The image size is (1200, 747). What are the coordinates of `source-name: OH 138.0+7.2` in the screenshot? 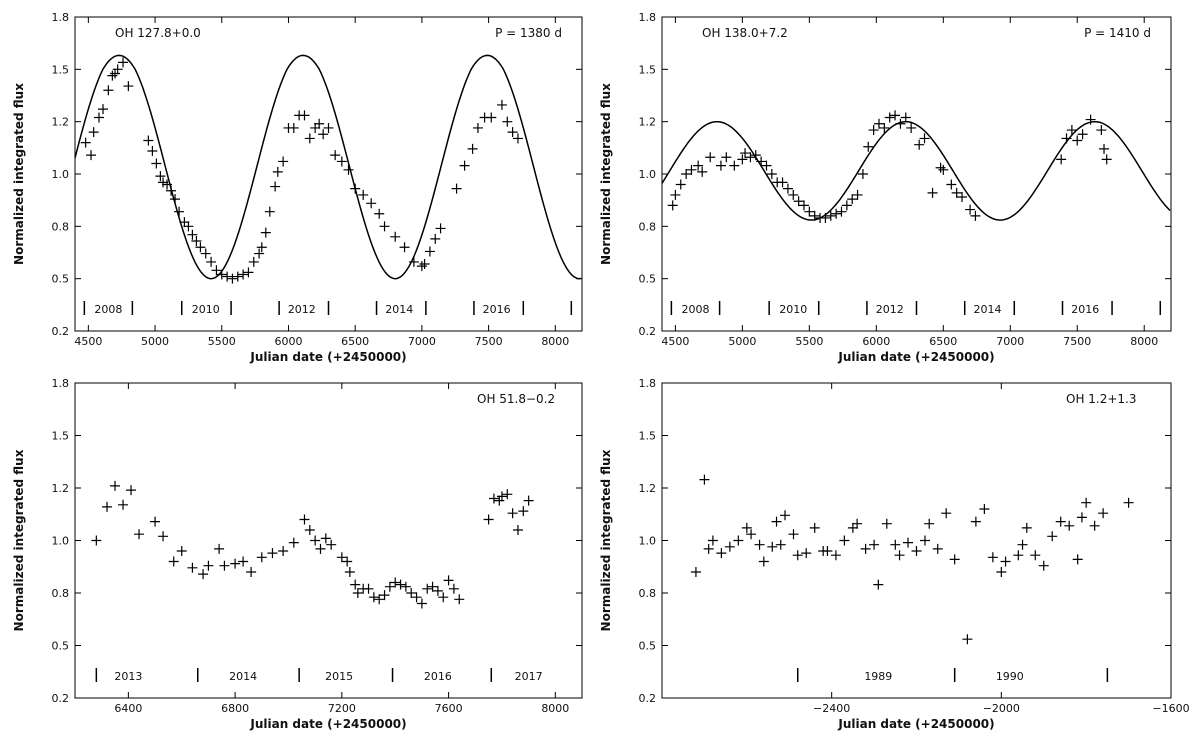 It's located at (745, 33).